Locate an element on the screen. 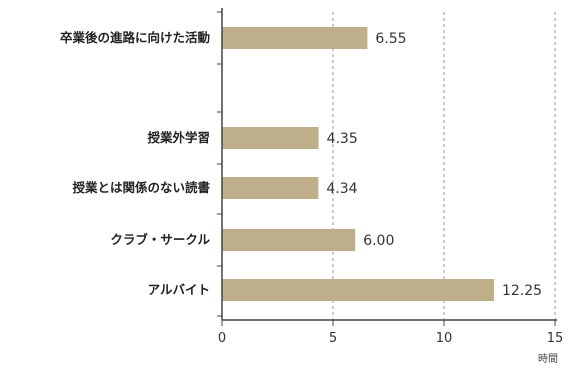 This screenshot has width=570, height=371. category-label-4: アルバイト is located at coordinates (179, 289).